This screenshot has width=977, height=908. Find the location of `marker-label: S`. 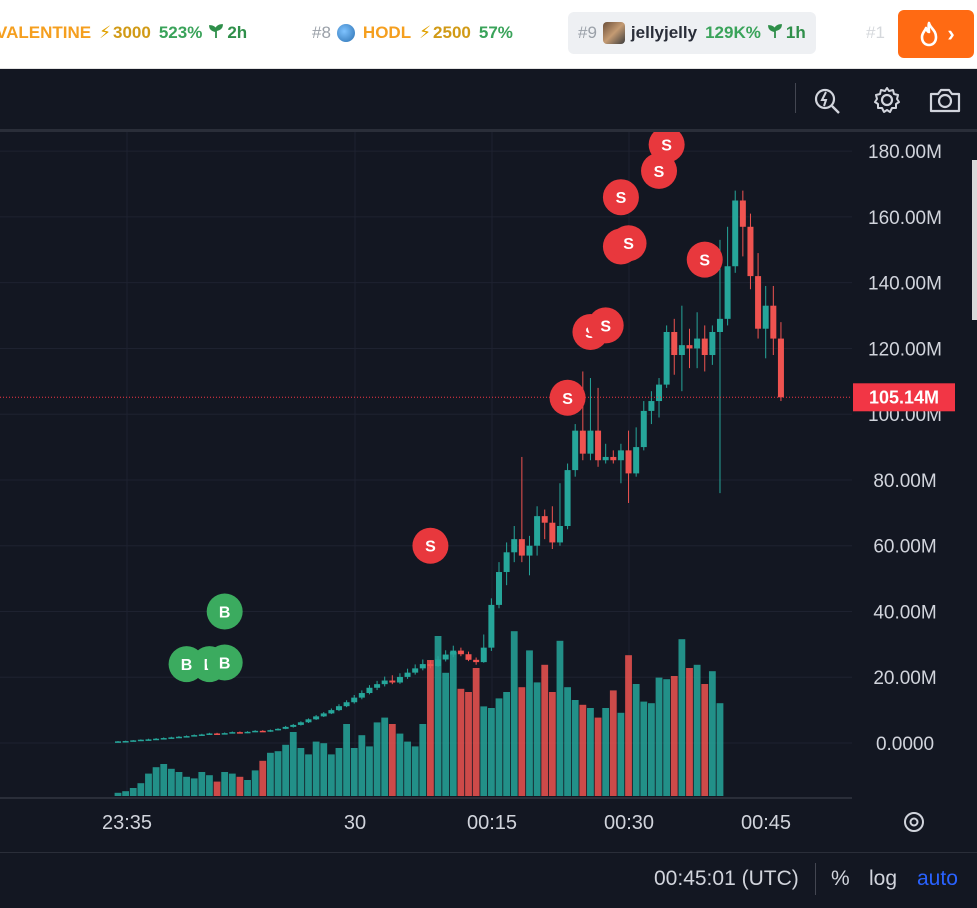

marker-label: S is located at coordinates (704, 261).